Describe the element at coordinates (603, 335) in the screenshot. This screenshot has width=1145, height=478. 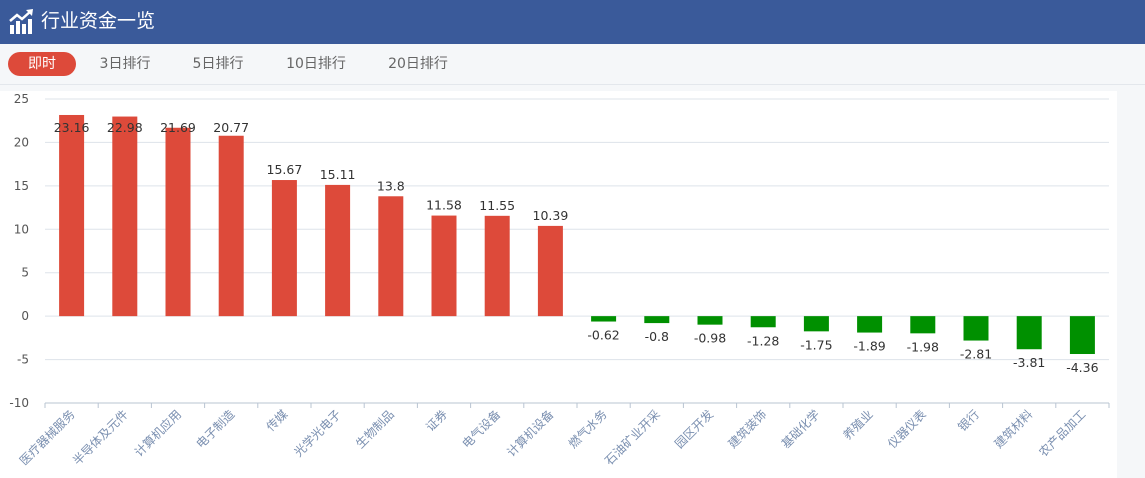
I see `data-label: -0.62` at that location.